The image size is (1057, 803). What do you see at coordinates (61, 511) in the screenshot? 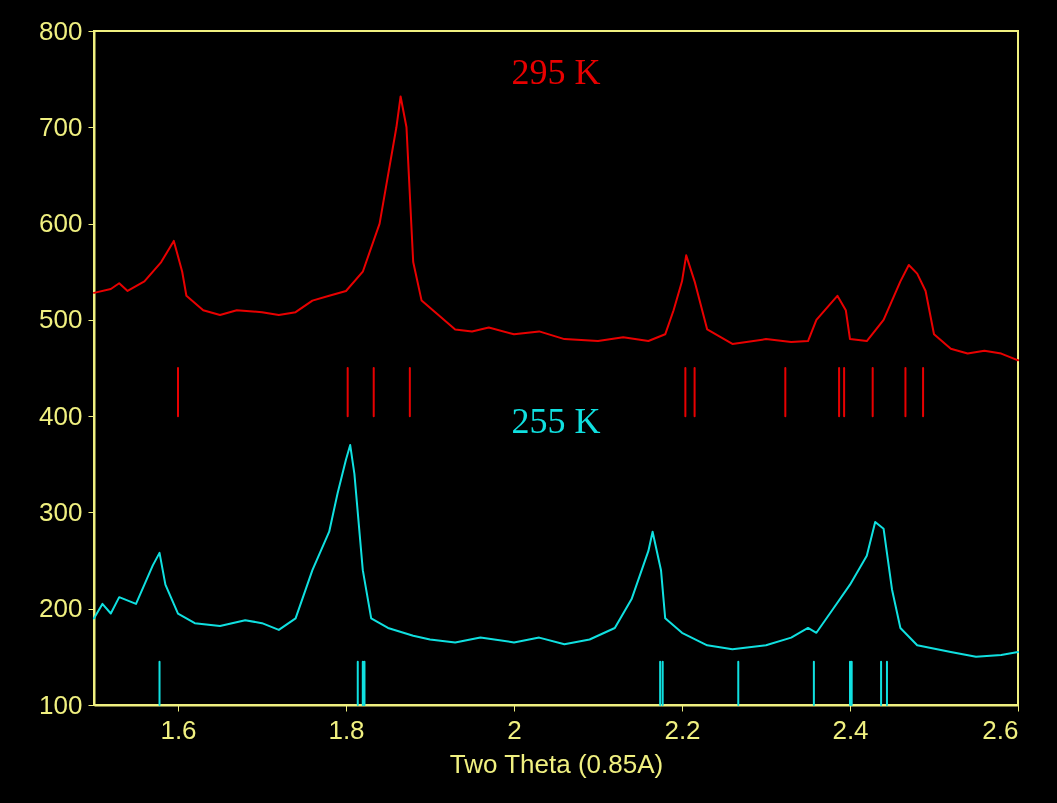
I see `y-tick-label: 300` at bounding box center [61, 511].